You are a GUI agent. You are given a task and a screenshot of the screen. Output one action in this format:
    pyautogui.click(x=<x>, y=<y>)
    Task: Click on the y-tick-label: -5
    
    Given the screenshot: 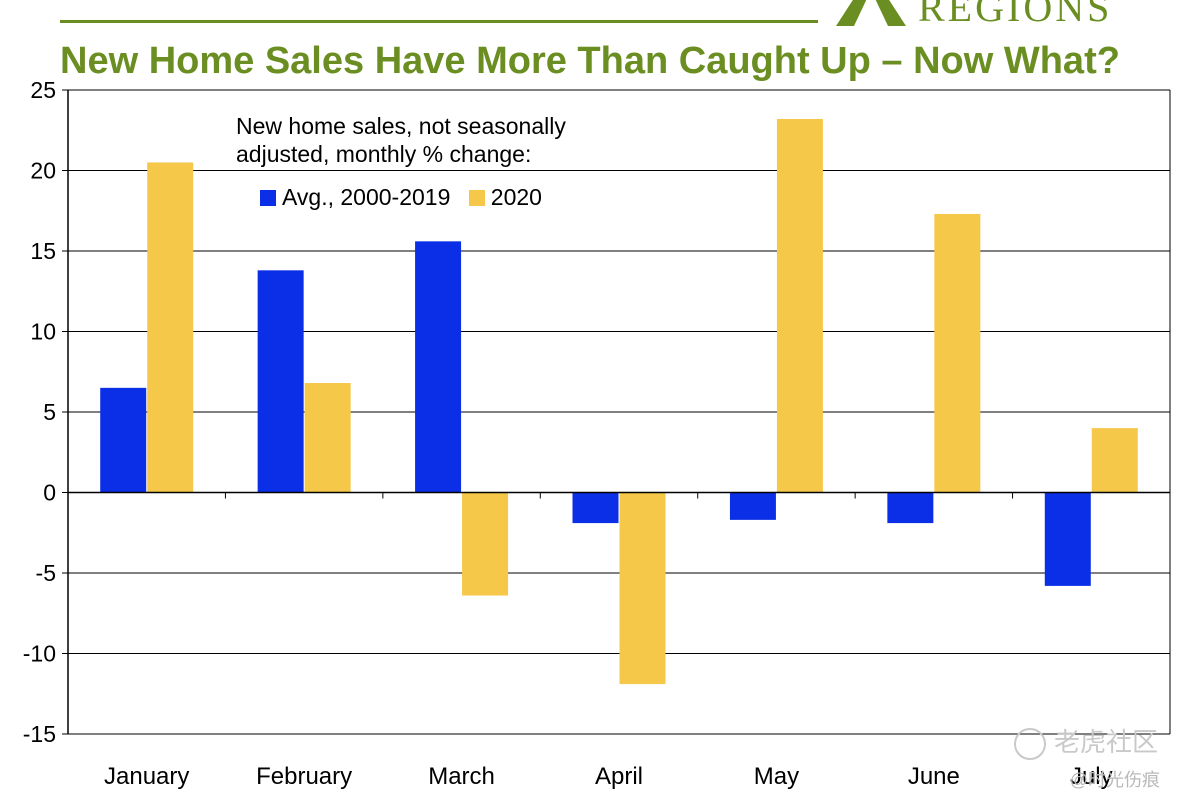 What is the action you would take?
    pyautogui.click(x=46, y=573)
    